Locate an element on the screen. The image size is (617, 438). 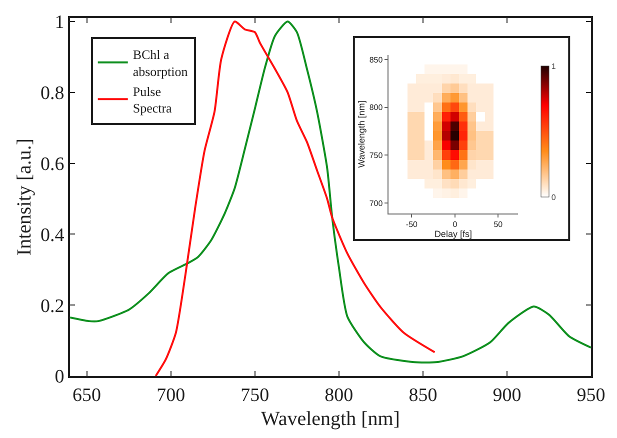
y-tick-label: 0 is located at coordinates (59, 377).